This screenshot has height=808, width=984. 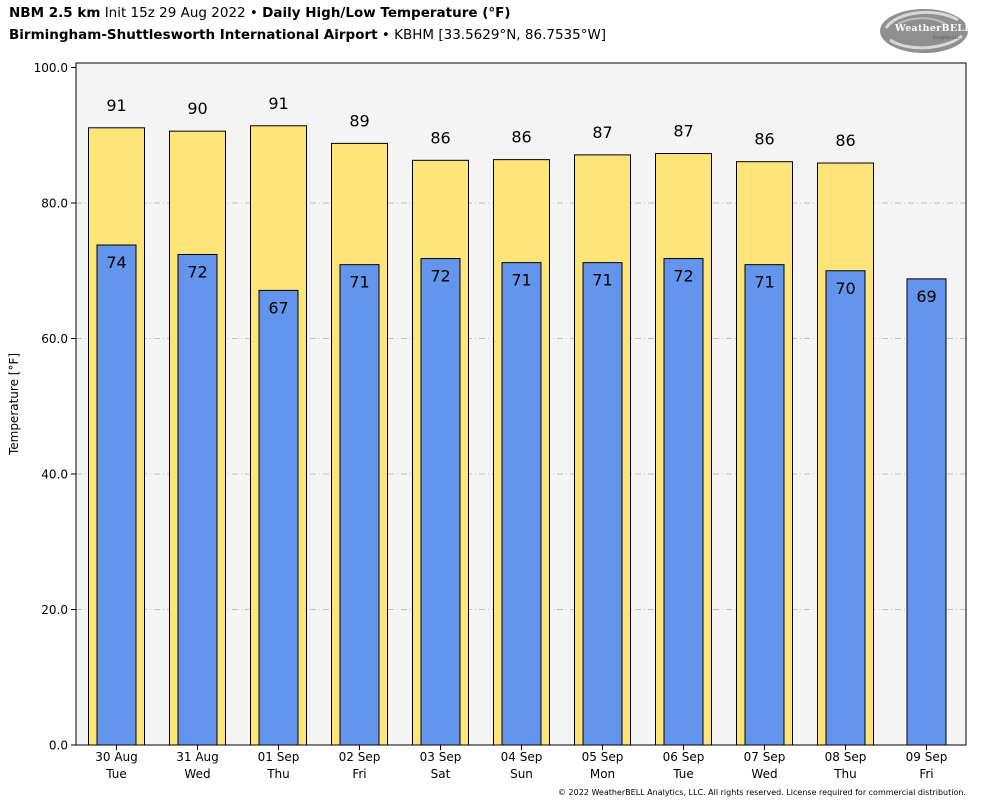 What do you see at coordinates (684, 757) in the screenshot?
I see `x-tick-label-date: 06 Sep` at bounding box center [684, 757].